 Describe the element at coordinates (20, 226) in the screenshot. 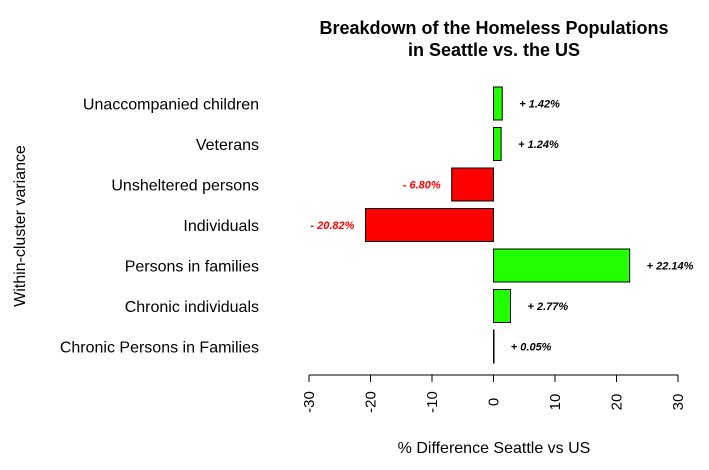

I see `y-axis-label: Within-cluster variance` at that location.